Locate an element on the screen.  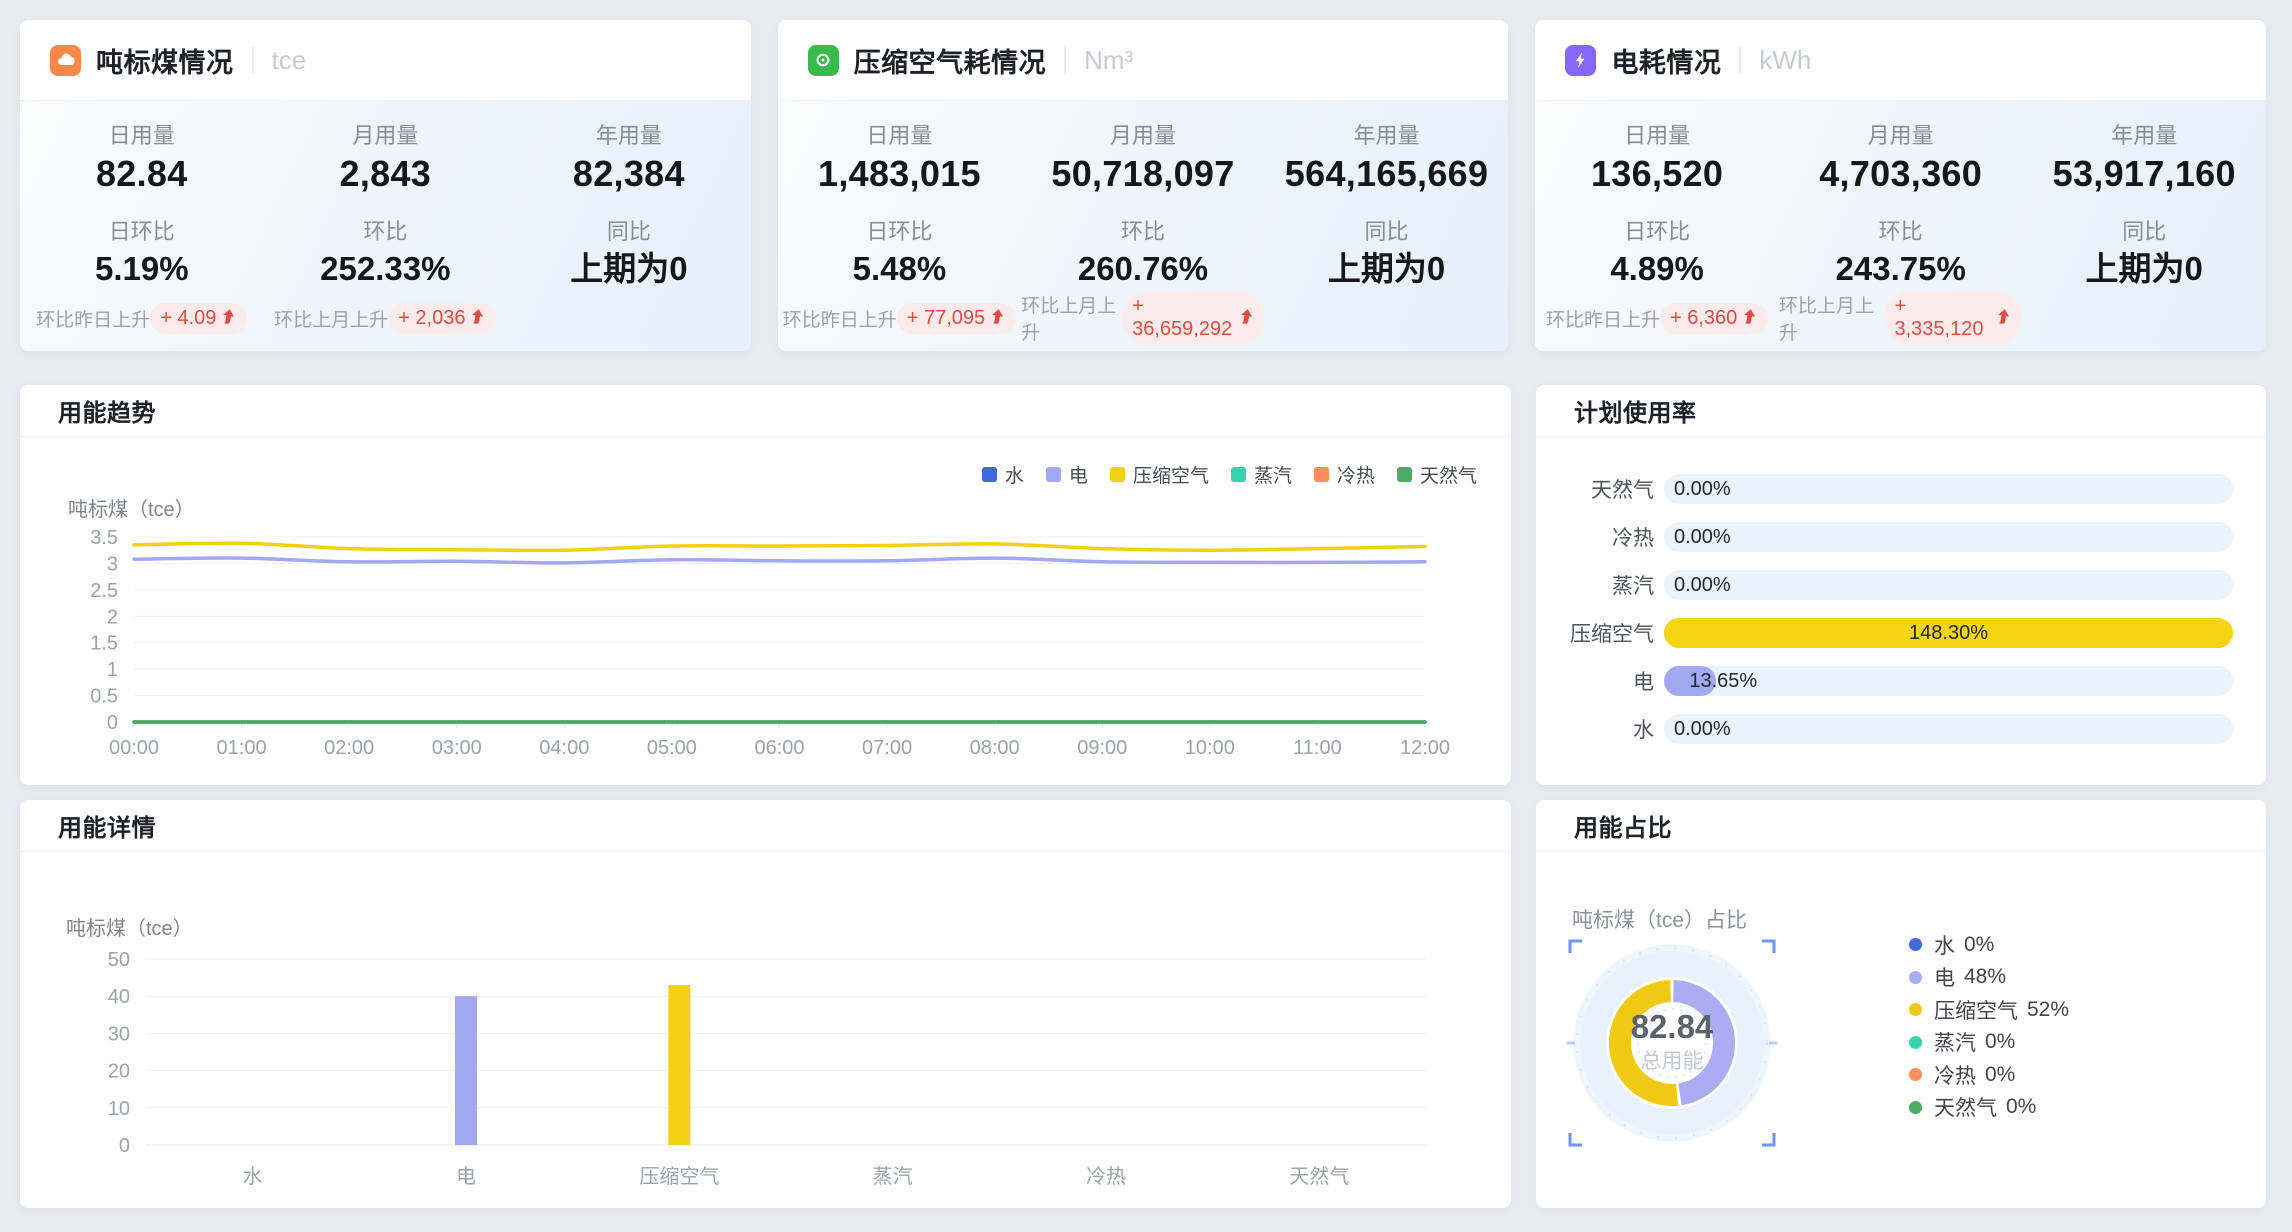
ratio-value: 上期为0 is located at coordinates (1386, 268).